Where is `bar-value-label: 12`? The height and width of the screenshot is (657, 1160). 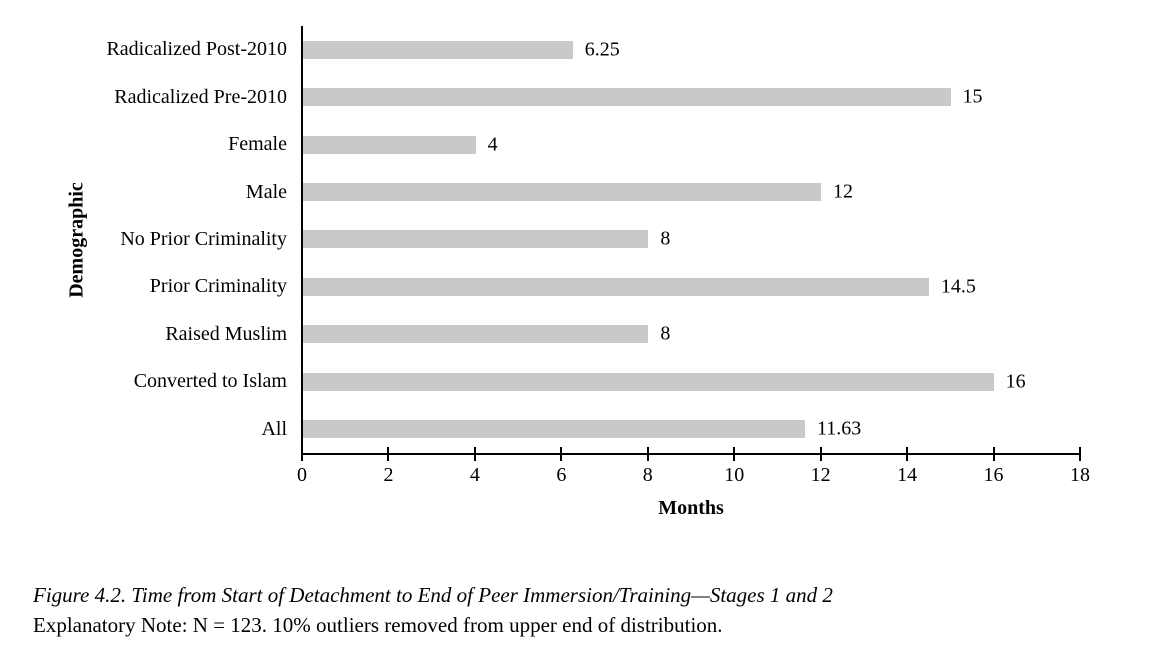 bar-value-label: 12 is located at coordinates (842, 191).